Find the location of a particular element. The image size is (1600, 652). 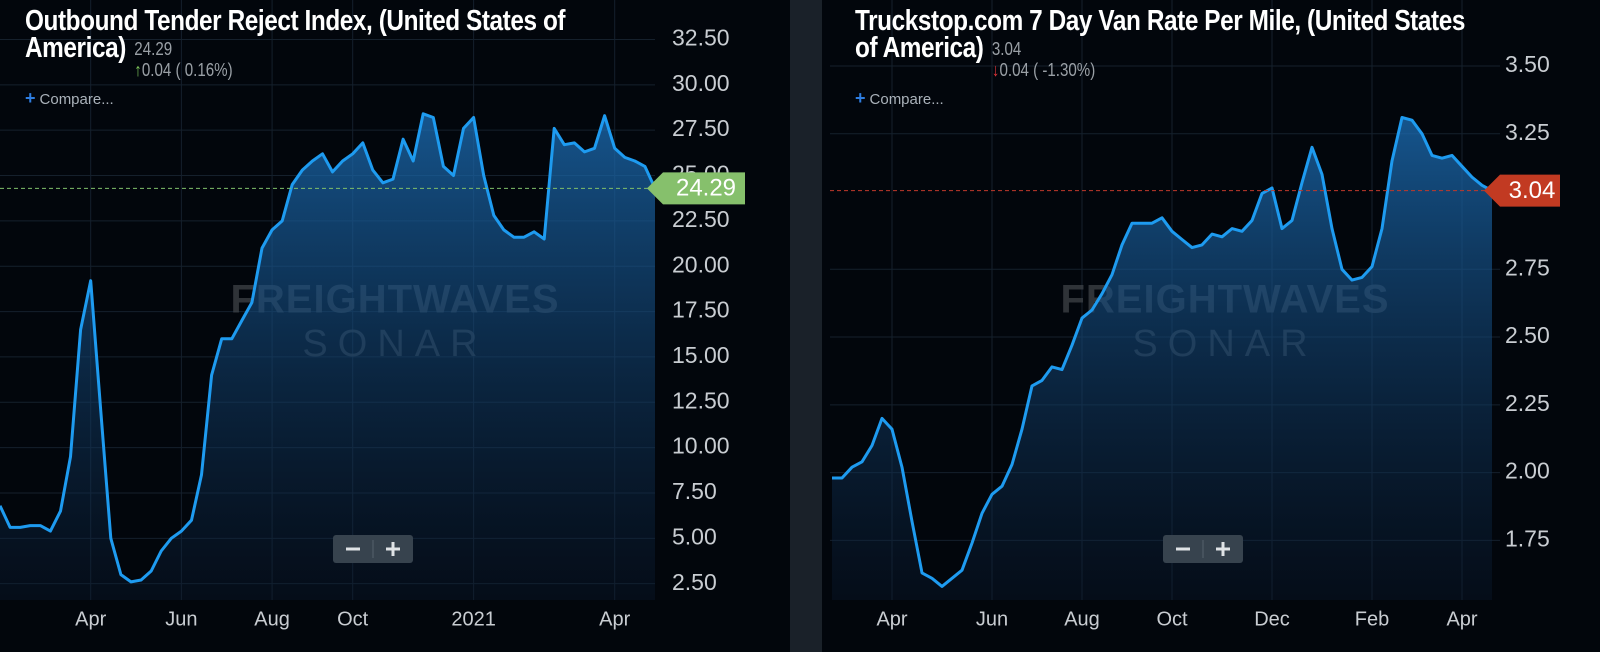

y-tick-label: 3.25 is located at coordinates (1527, 132).